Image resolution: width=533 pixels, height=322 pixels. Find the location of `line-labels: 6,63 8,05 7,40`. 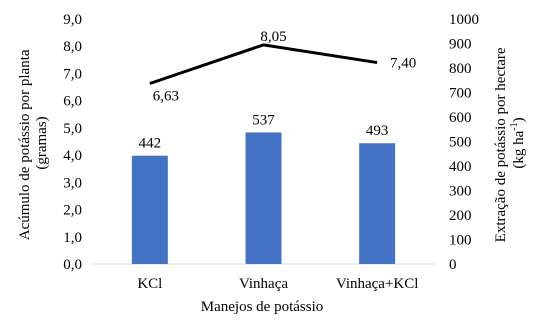

line-labels: 6,63 8,05 7,40 is located at coordinates (285, 67).